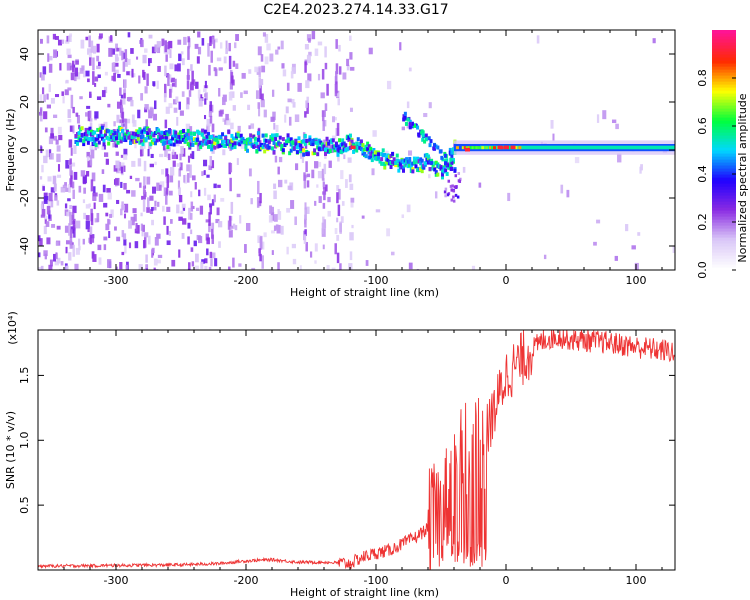 The height and width of the screenshot is (600, 750). I want to click on spectrogram-band, so click(577, 147).